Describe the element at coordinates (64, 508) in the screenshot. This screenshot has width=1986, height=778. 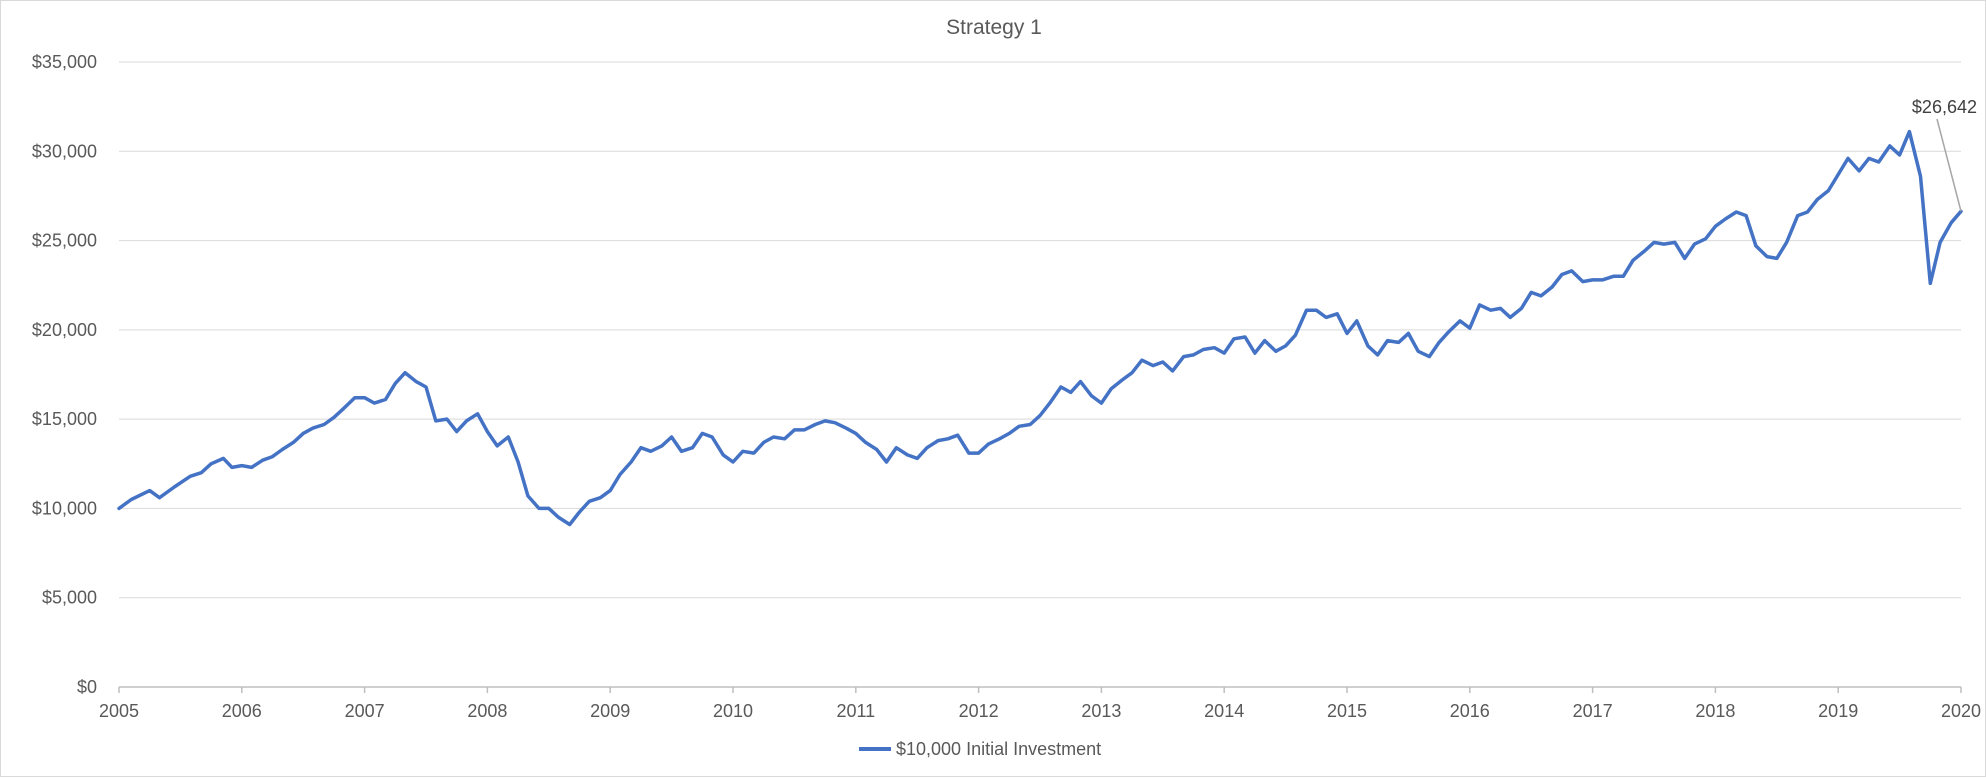
I see `y-tick-label: $10,000` at that location.